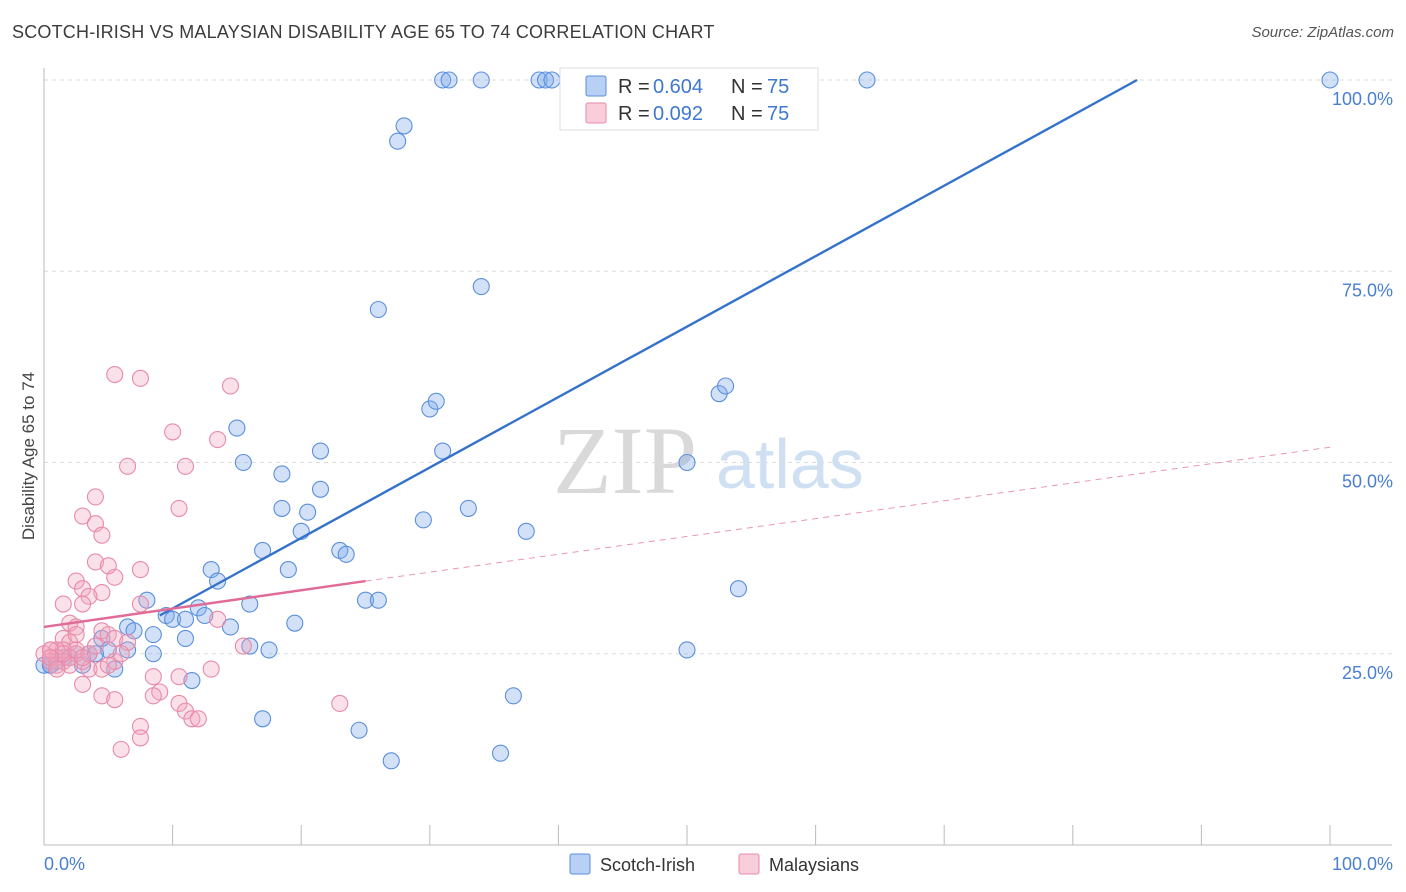  What do you see at coordinates (647, 865) in the screenshot?
I see `bottom-legend-label-scotch-irish: Scotch-Irish` at bounding box center [647, 865].